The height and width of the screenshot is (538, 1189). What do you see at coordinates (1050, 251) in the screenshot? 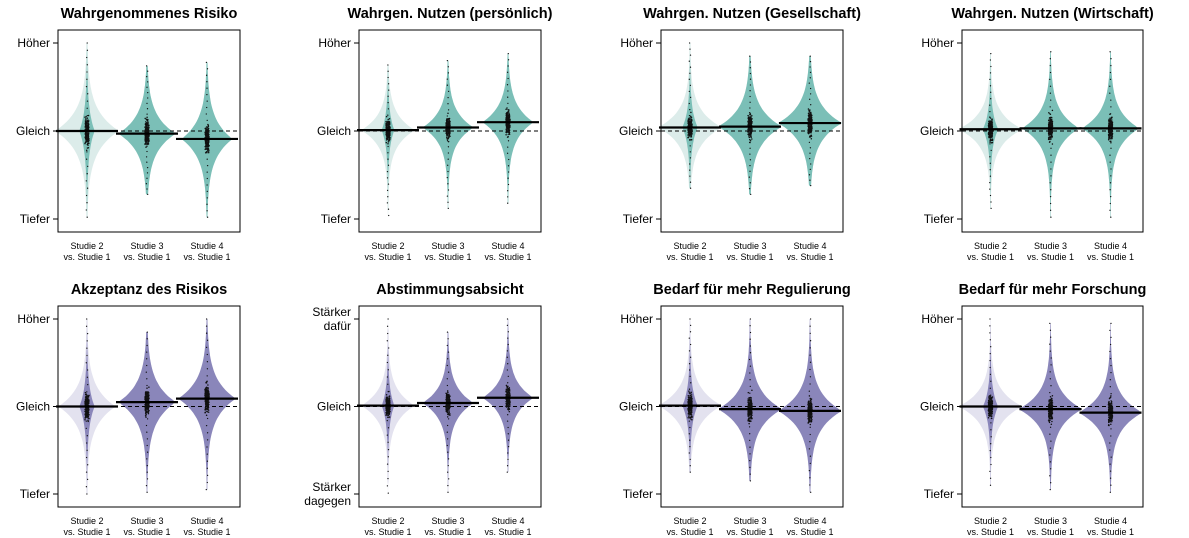
I see `x-tick-label: Studie 3 vs. Studie 1` at bounding box center [1050, 251].